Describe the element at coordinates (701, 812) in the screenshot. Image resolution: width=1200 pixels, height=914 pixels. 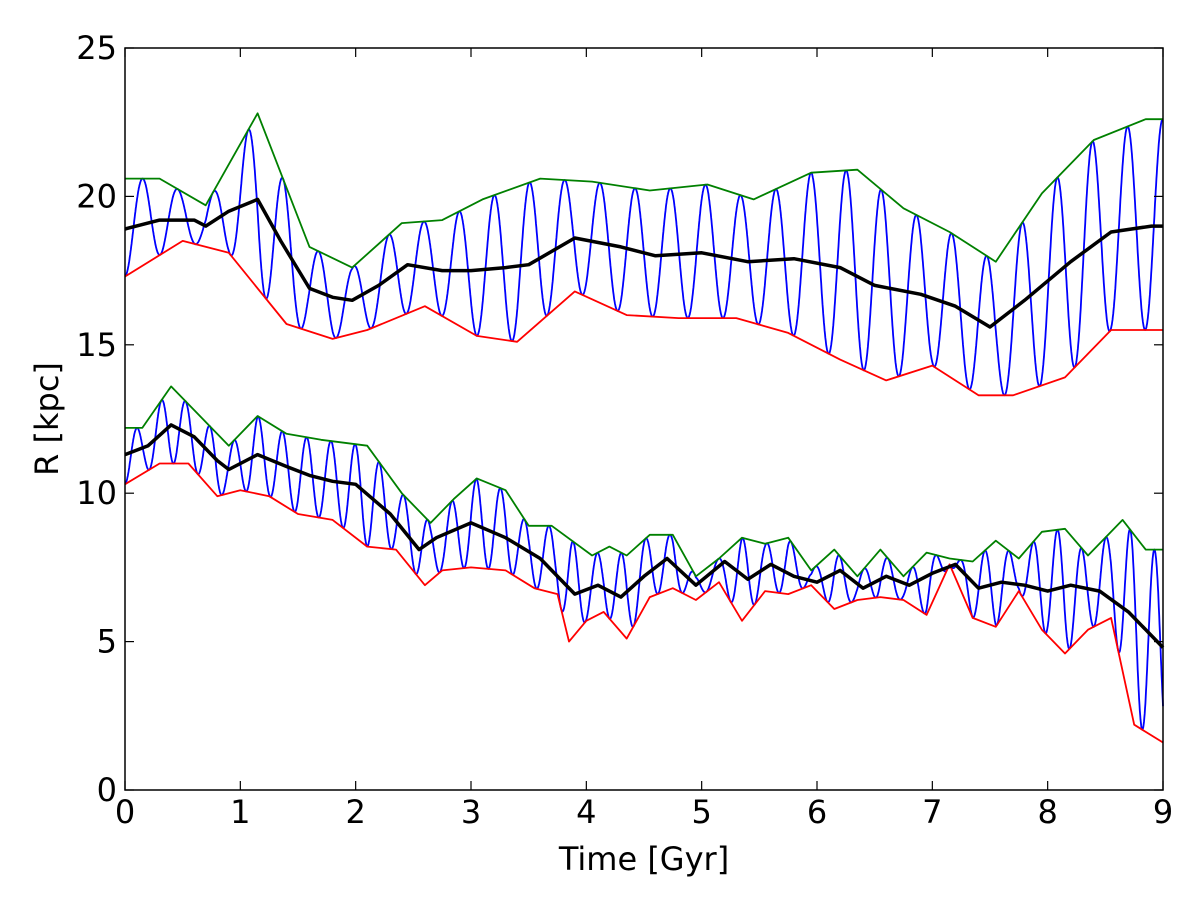
I see `x-tick-label: 5` at that location.